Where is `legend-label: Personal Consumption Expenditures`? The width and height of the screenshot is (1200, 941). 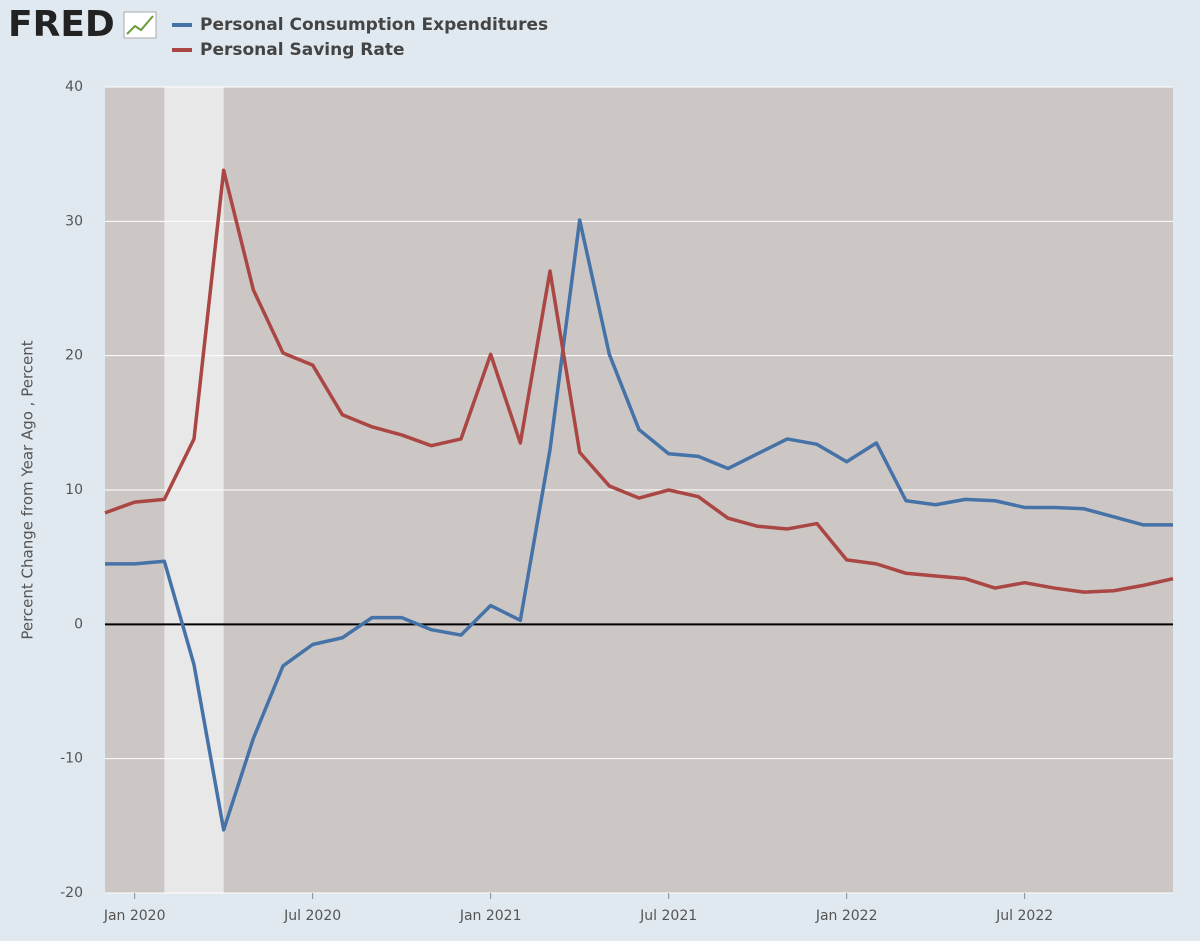
legend-label: Personal Consumption Expenditures is located at coordinates (374, 25).